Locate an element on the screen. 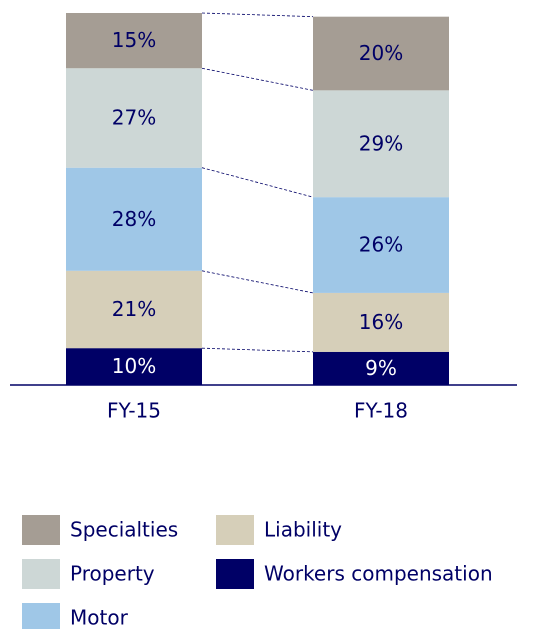  value-label: 29% is located at coordinates (381, 143).